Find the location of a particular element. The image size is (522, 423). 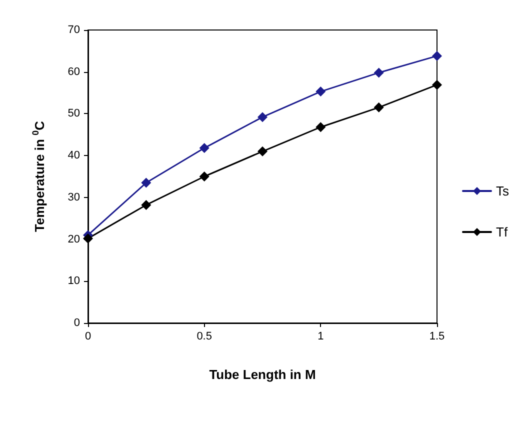

y-tick-label: 40 is located at coordinates (74, 156).